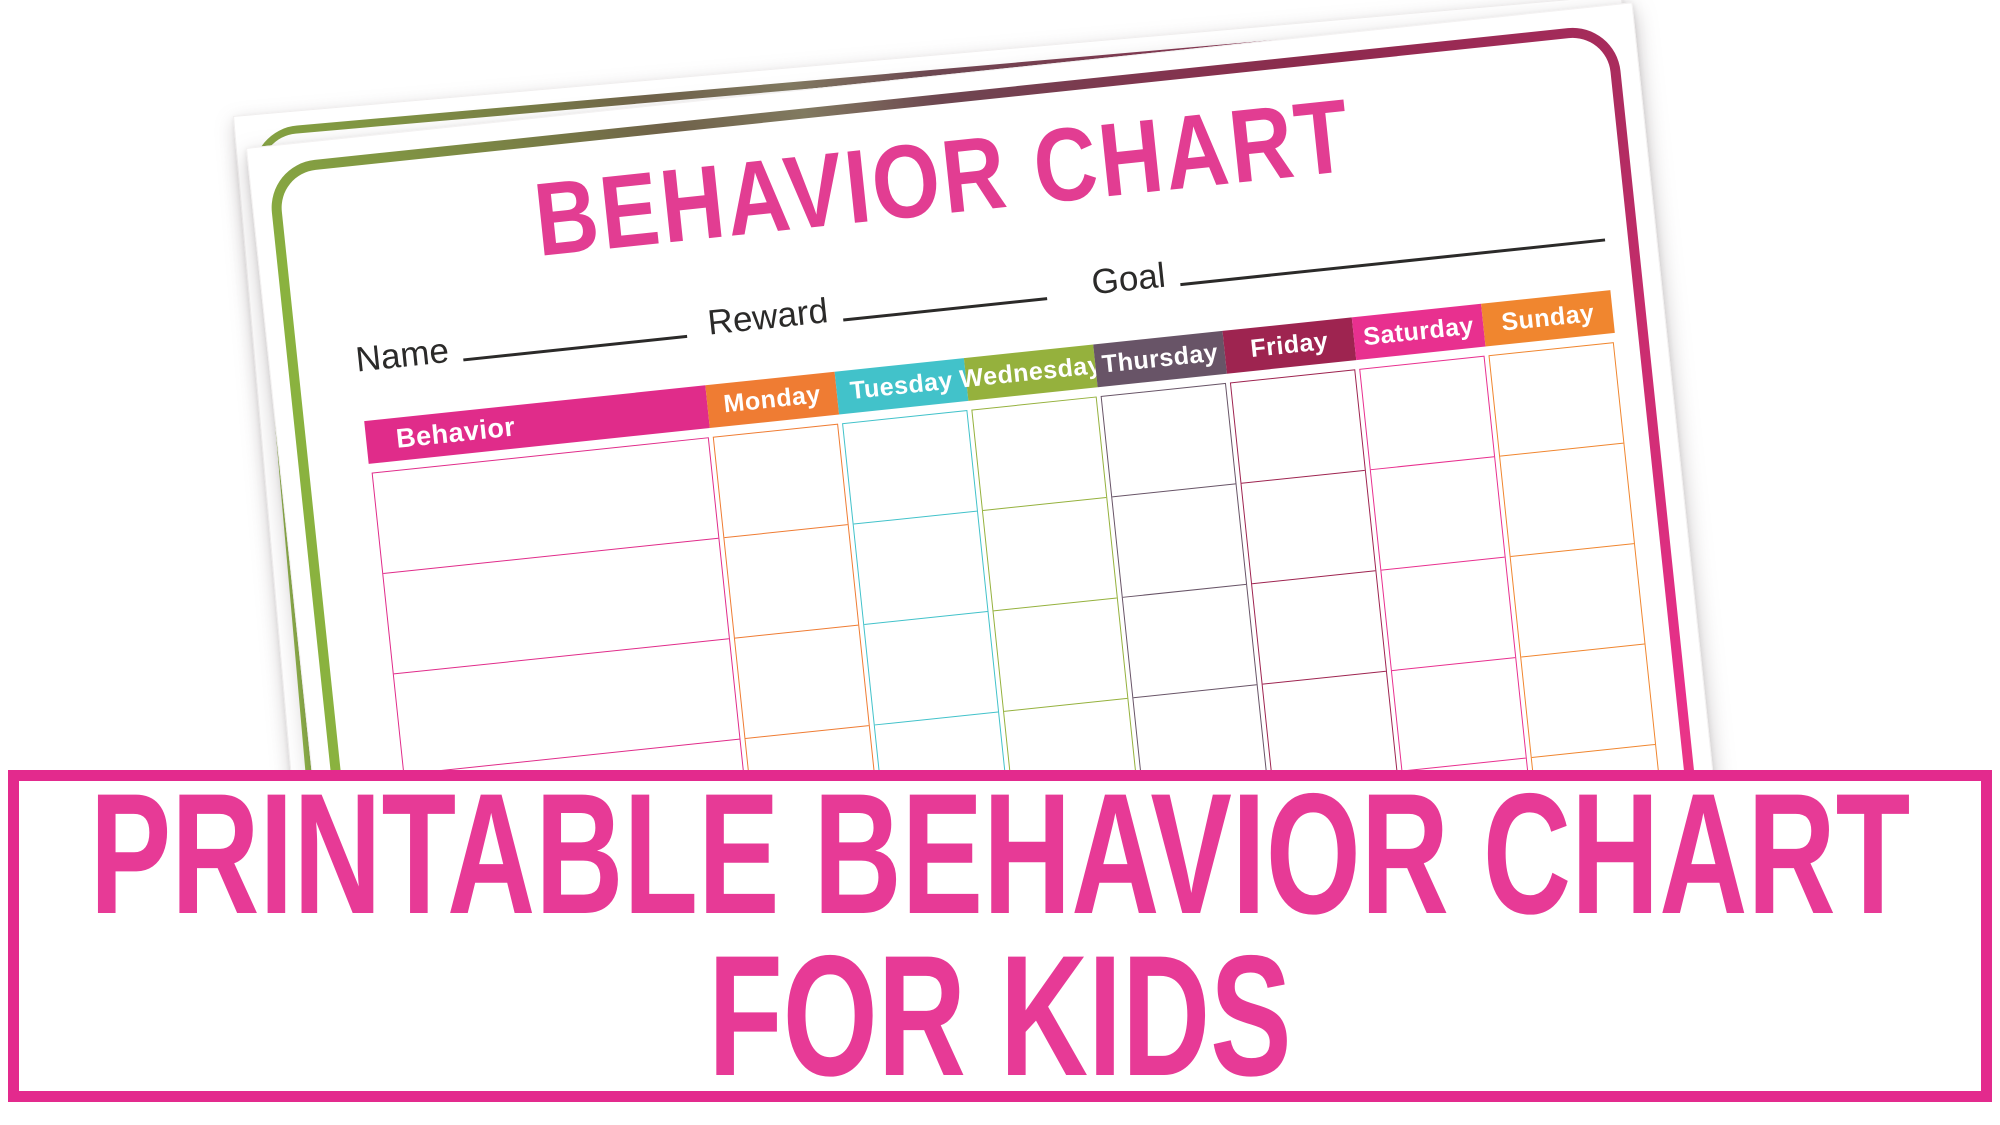  I want to click on banner-line-2: FOR KIDS, so click(1000, 1016).